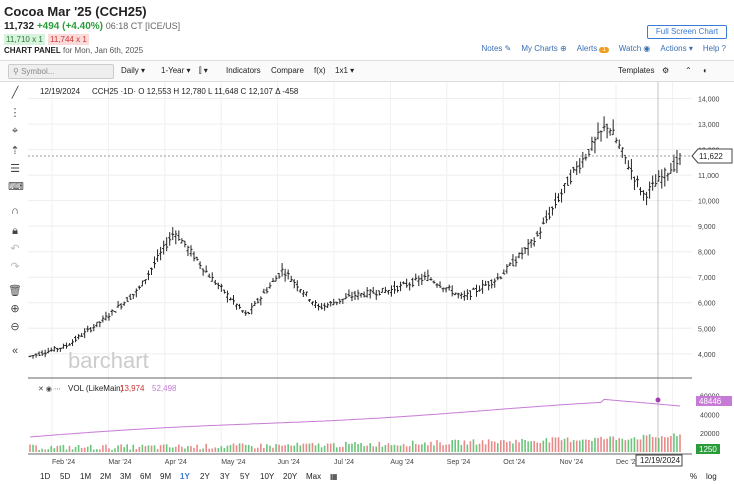 Image resolution: width=734 pixels, height=484 pixels. I want to click on indicators-button: Indicators, so click(243, 70).